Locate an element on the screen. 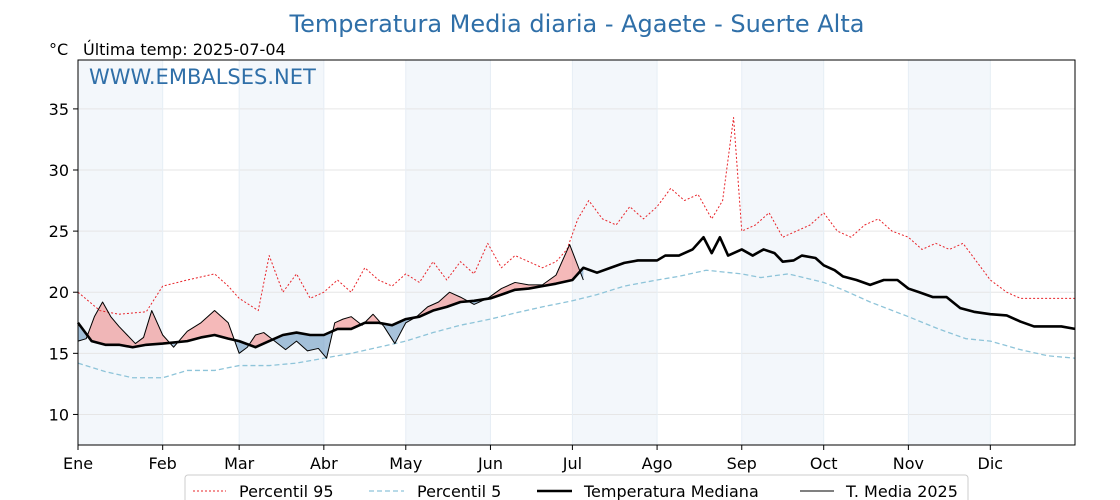  legend-label-p95: Percentil 95 is located at coordinates (286, 491).